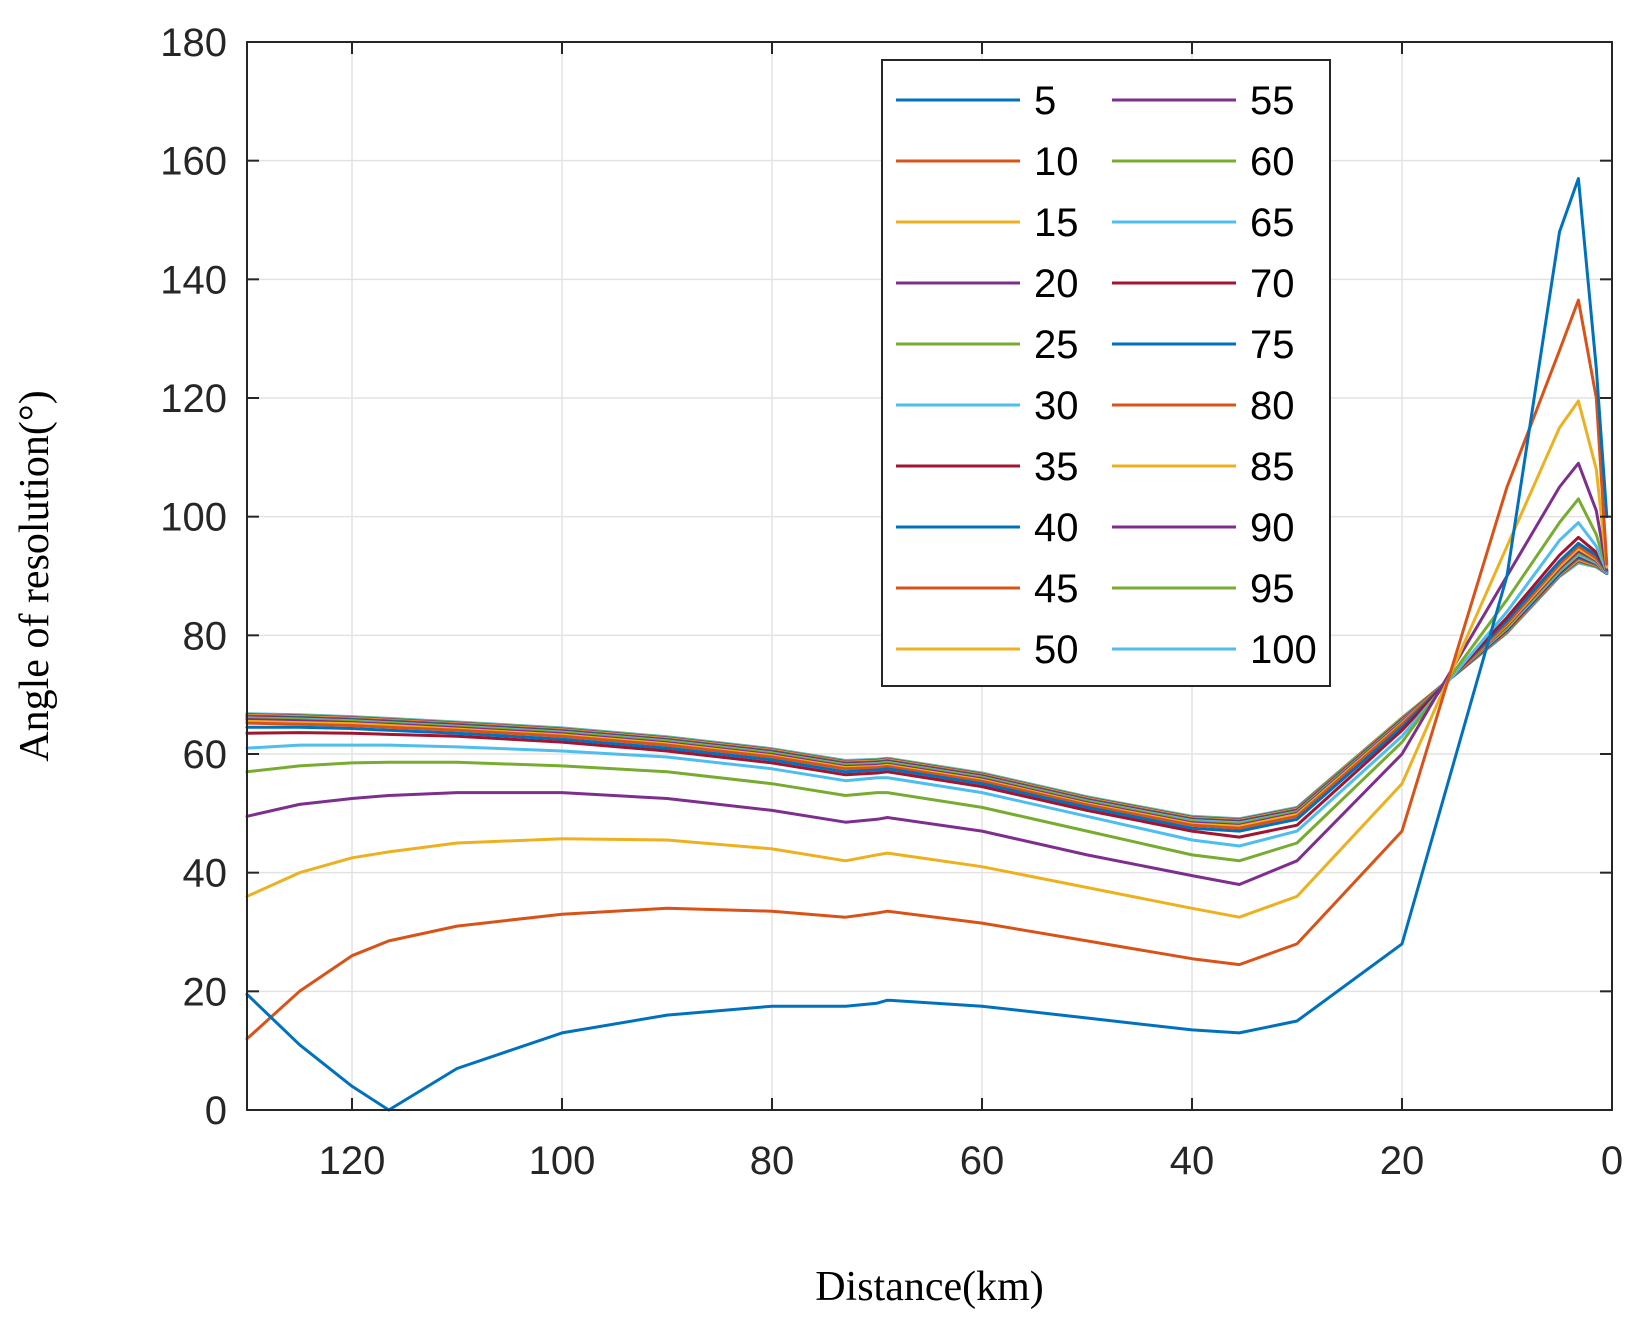 The image size is (1647, 1332). Describe the element at coordinates (1272, 345) in the screenshot. I see `legend-label: 75` at that location.